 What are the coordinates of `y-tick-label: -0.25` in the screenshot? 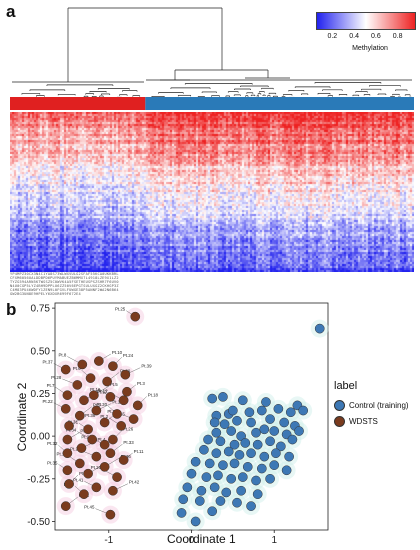 It's located at (38, 479).